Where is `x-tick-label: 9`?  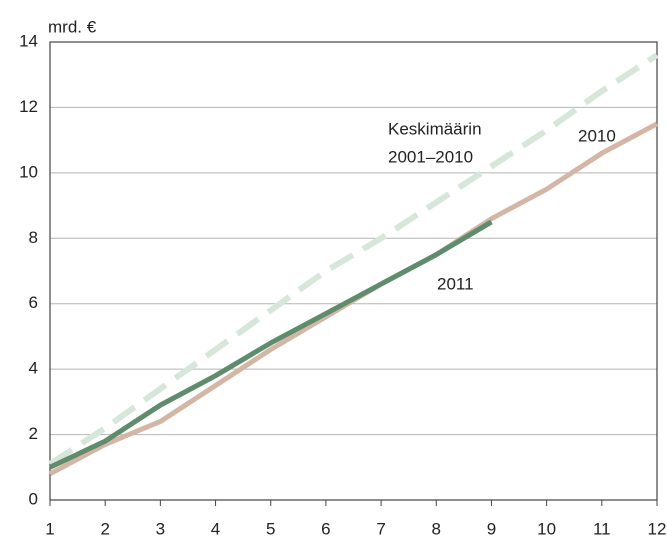 x-tick-label: 9 is located at coordinates (491, 528).